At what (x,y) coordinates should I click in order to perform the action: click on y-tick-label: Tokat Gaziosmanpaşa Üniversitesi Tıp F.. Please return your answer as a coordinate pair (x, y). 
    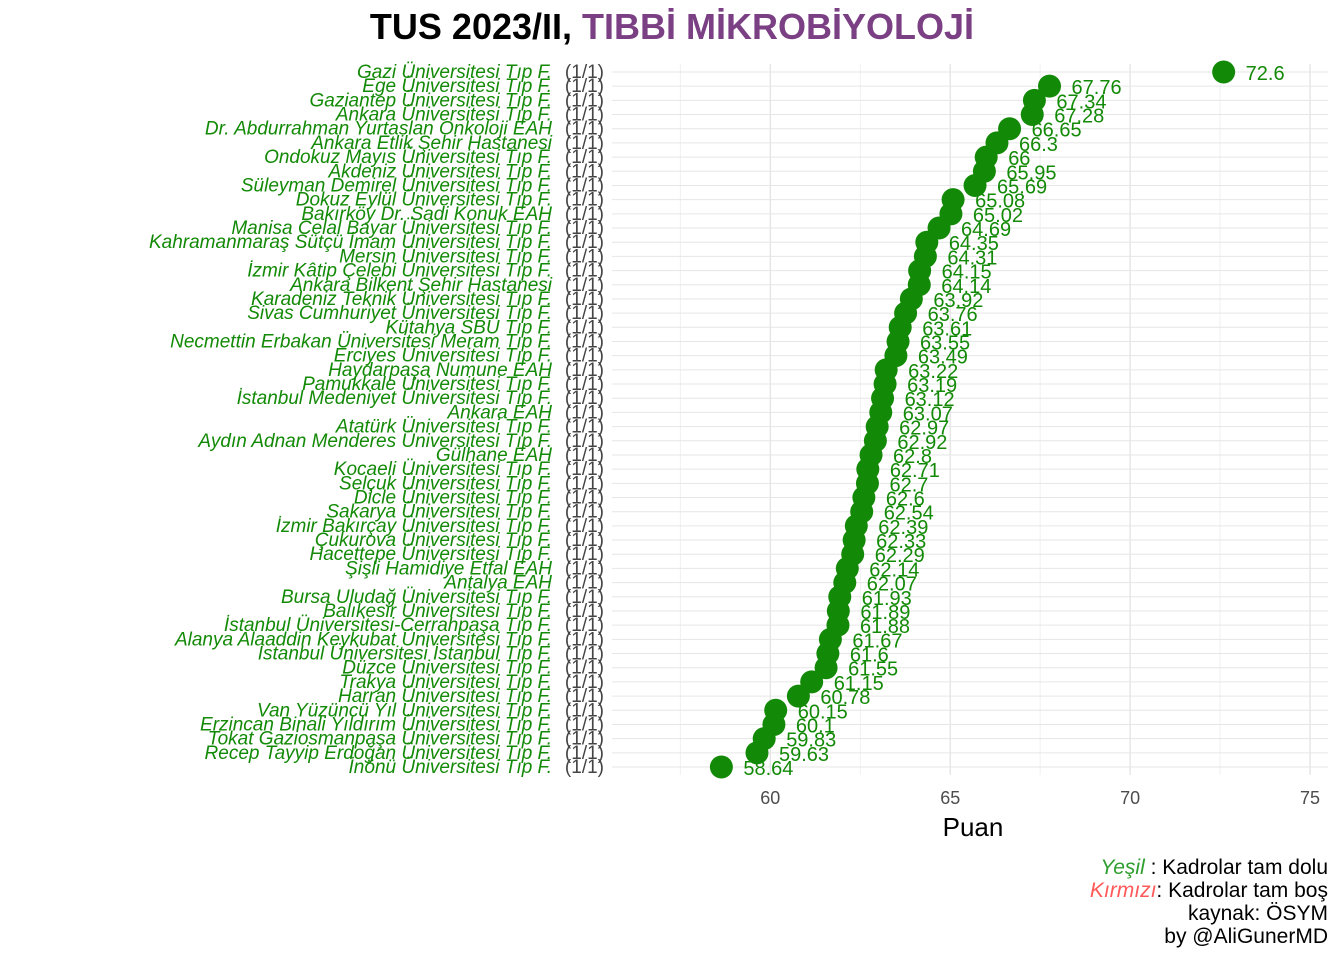
    Looking at the image, I should click on (380, 739).